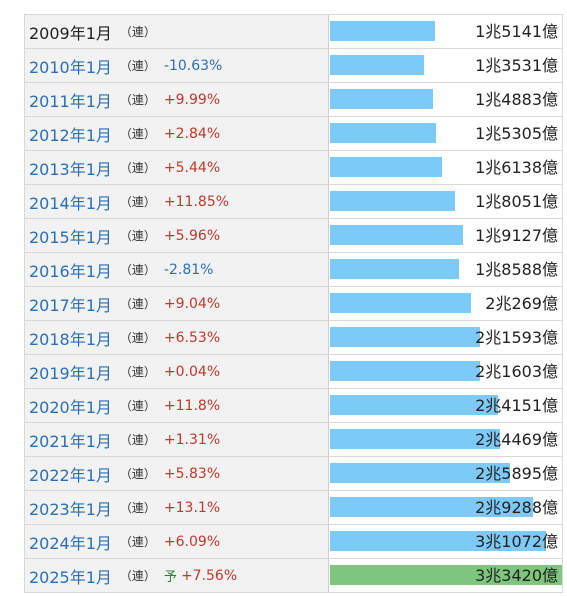 The width and height of the screenshot is (567, 596). I want to click on revenue-value: 3兆3420億, so click(516, 575).